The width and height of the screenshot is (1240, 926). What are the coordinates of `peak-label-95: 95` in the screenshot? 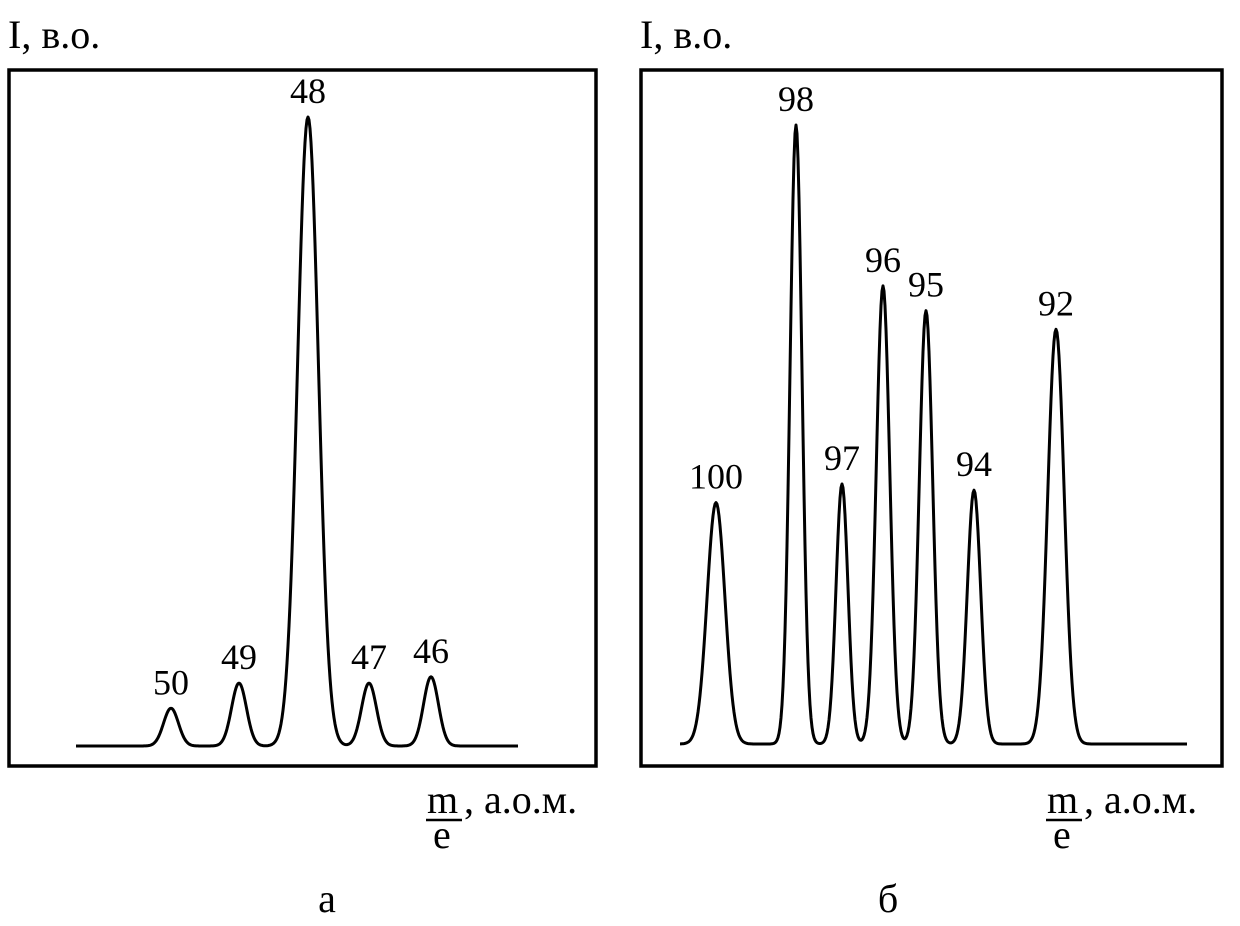 It's located at (926, 285).